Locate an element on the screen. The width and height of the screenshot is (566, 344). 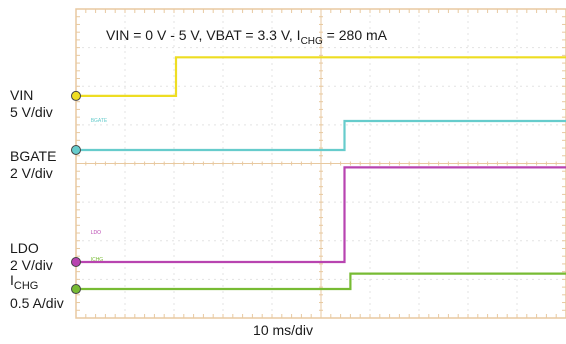
ldo-channel-tag: LDO is located at coordinates (96, 233).